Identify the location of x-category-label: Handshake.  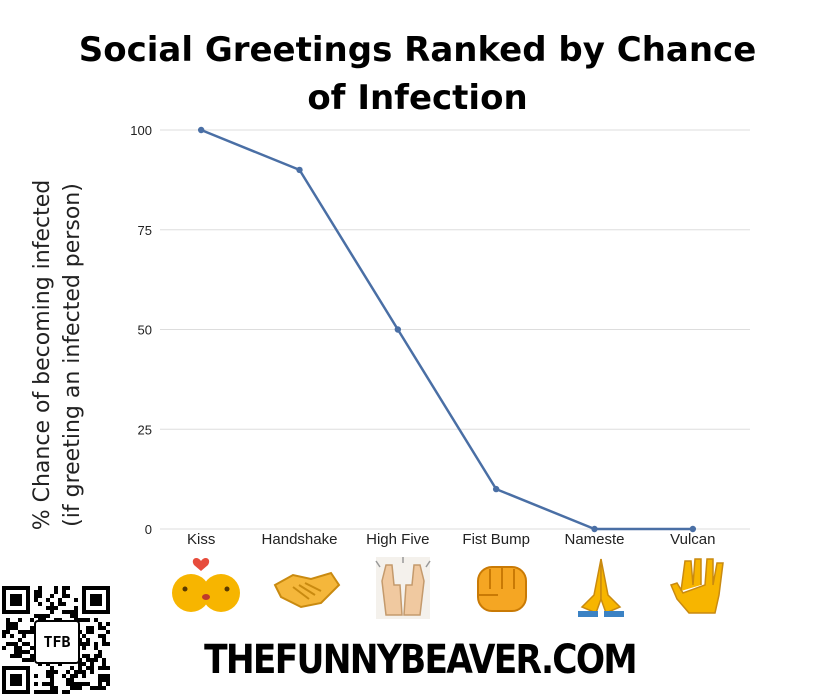
(300, 539).